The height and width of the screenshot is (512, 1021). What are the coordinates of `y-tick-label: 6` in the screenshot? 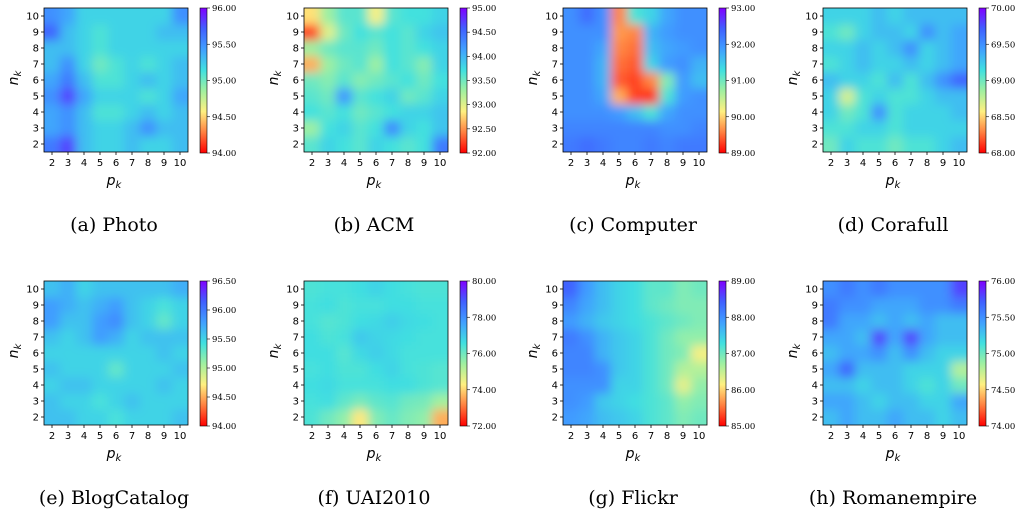 It's located at (36, 354).